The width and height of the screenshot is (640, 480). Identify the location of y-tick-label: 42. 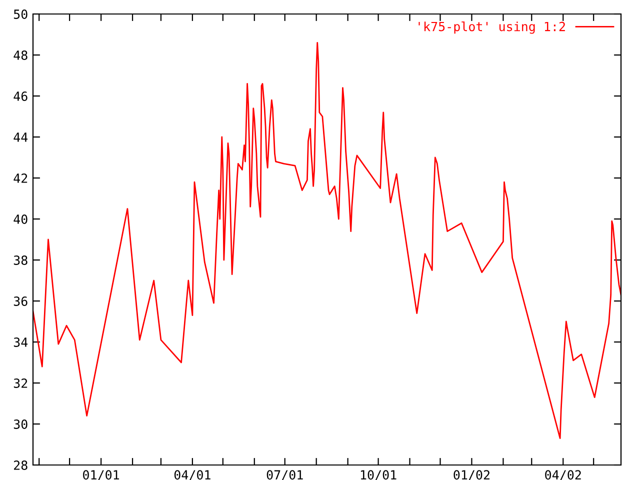
(21, 178).